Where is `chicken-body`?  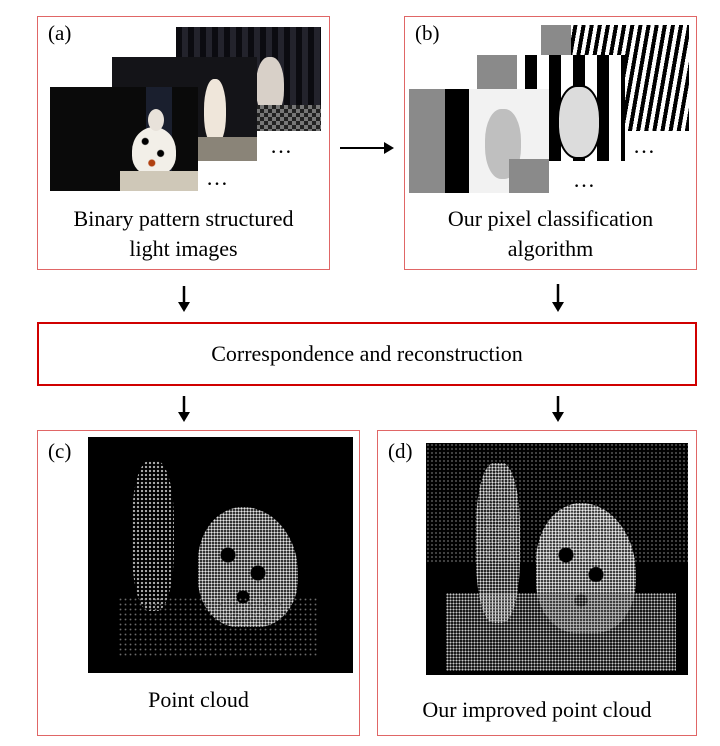 chicken-body is located at coordinates (154, 151).